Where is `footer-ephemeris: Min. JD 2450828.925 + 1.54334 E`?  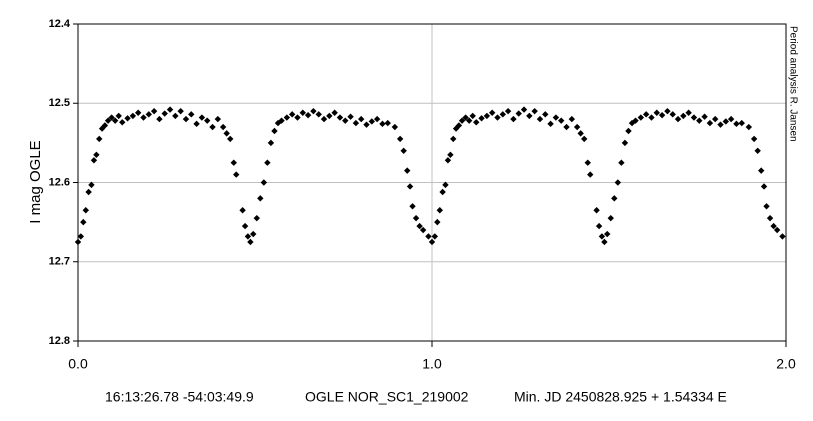 footer-ephemeris: Min. JD 2450828.925 + 1.54334 E is located at coordinates (620, 397).